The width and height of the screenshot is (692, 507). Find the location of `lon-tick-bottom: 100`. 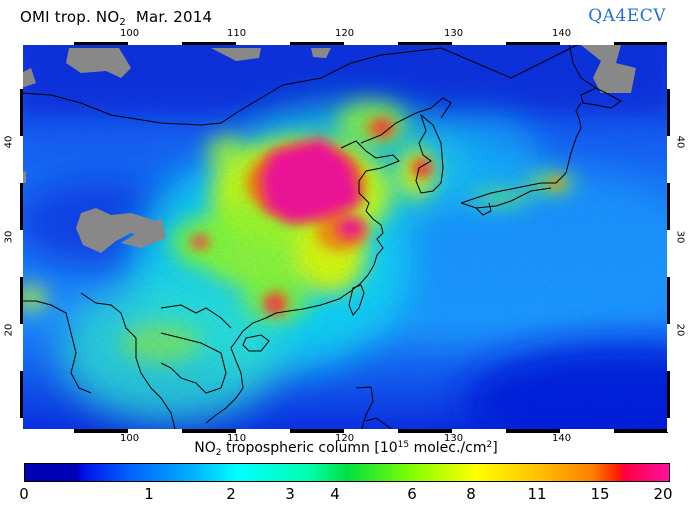

lon-tick-bottom: 100 is located at coordinates (130, 438).